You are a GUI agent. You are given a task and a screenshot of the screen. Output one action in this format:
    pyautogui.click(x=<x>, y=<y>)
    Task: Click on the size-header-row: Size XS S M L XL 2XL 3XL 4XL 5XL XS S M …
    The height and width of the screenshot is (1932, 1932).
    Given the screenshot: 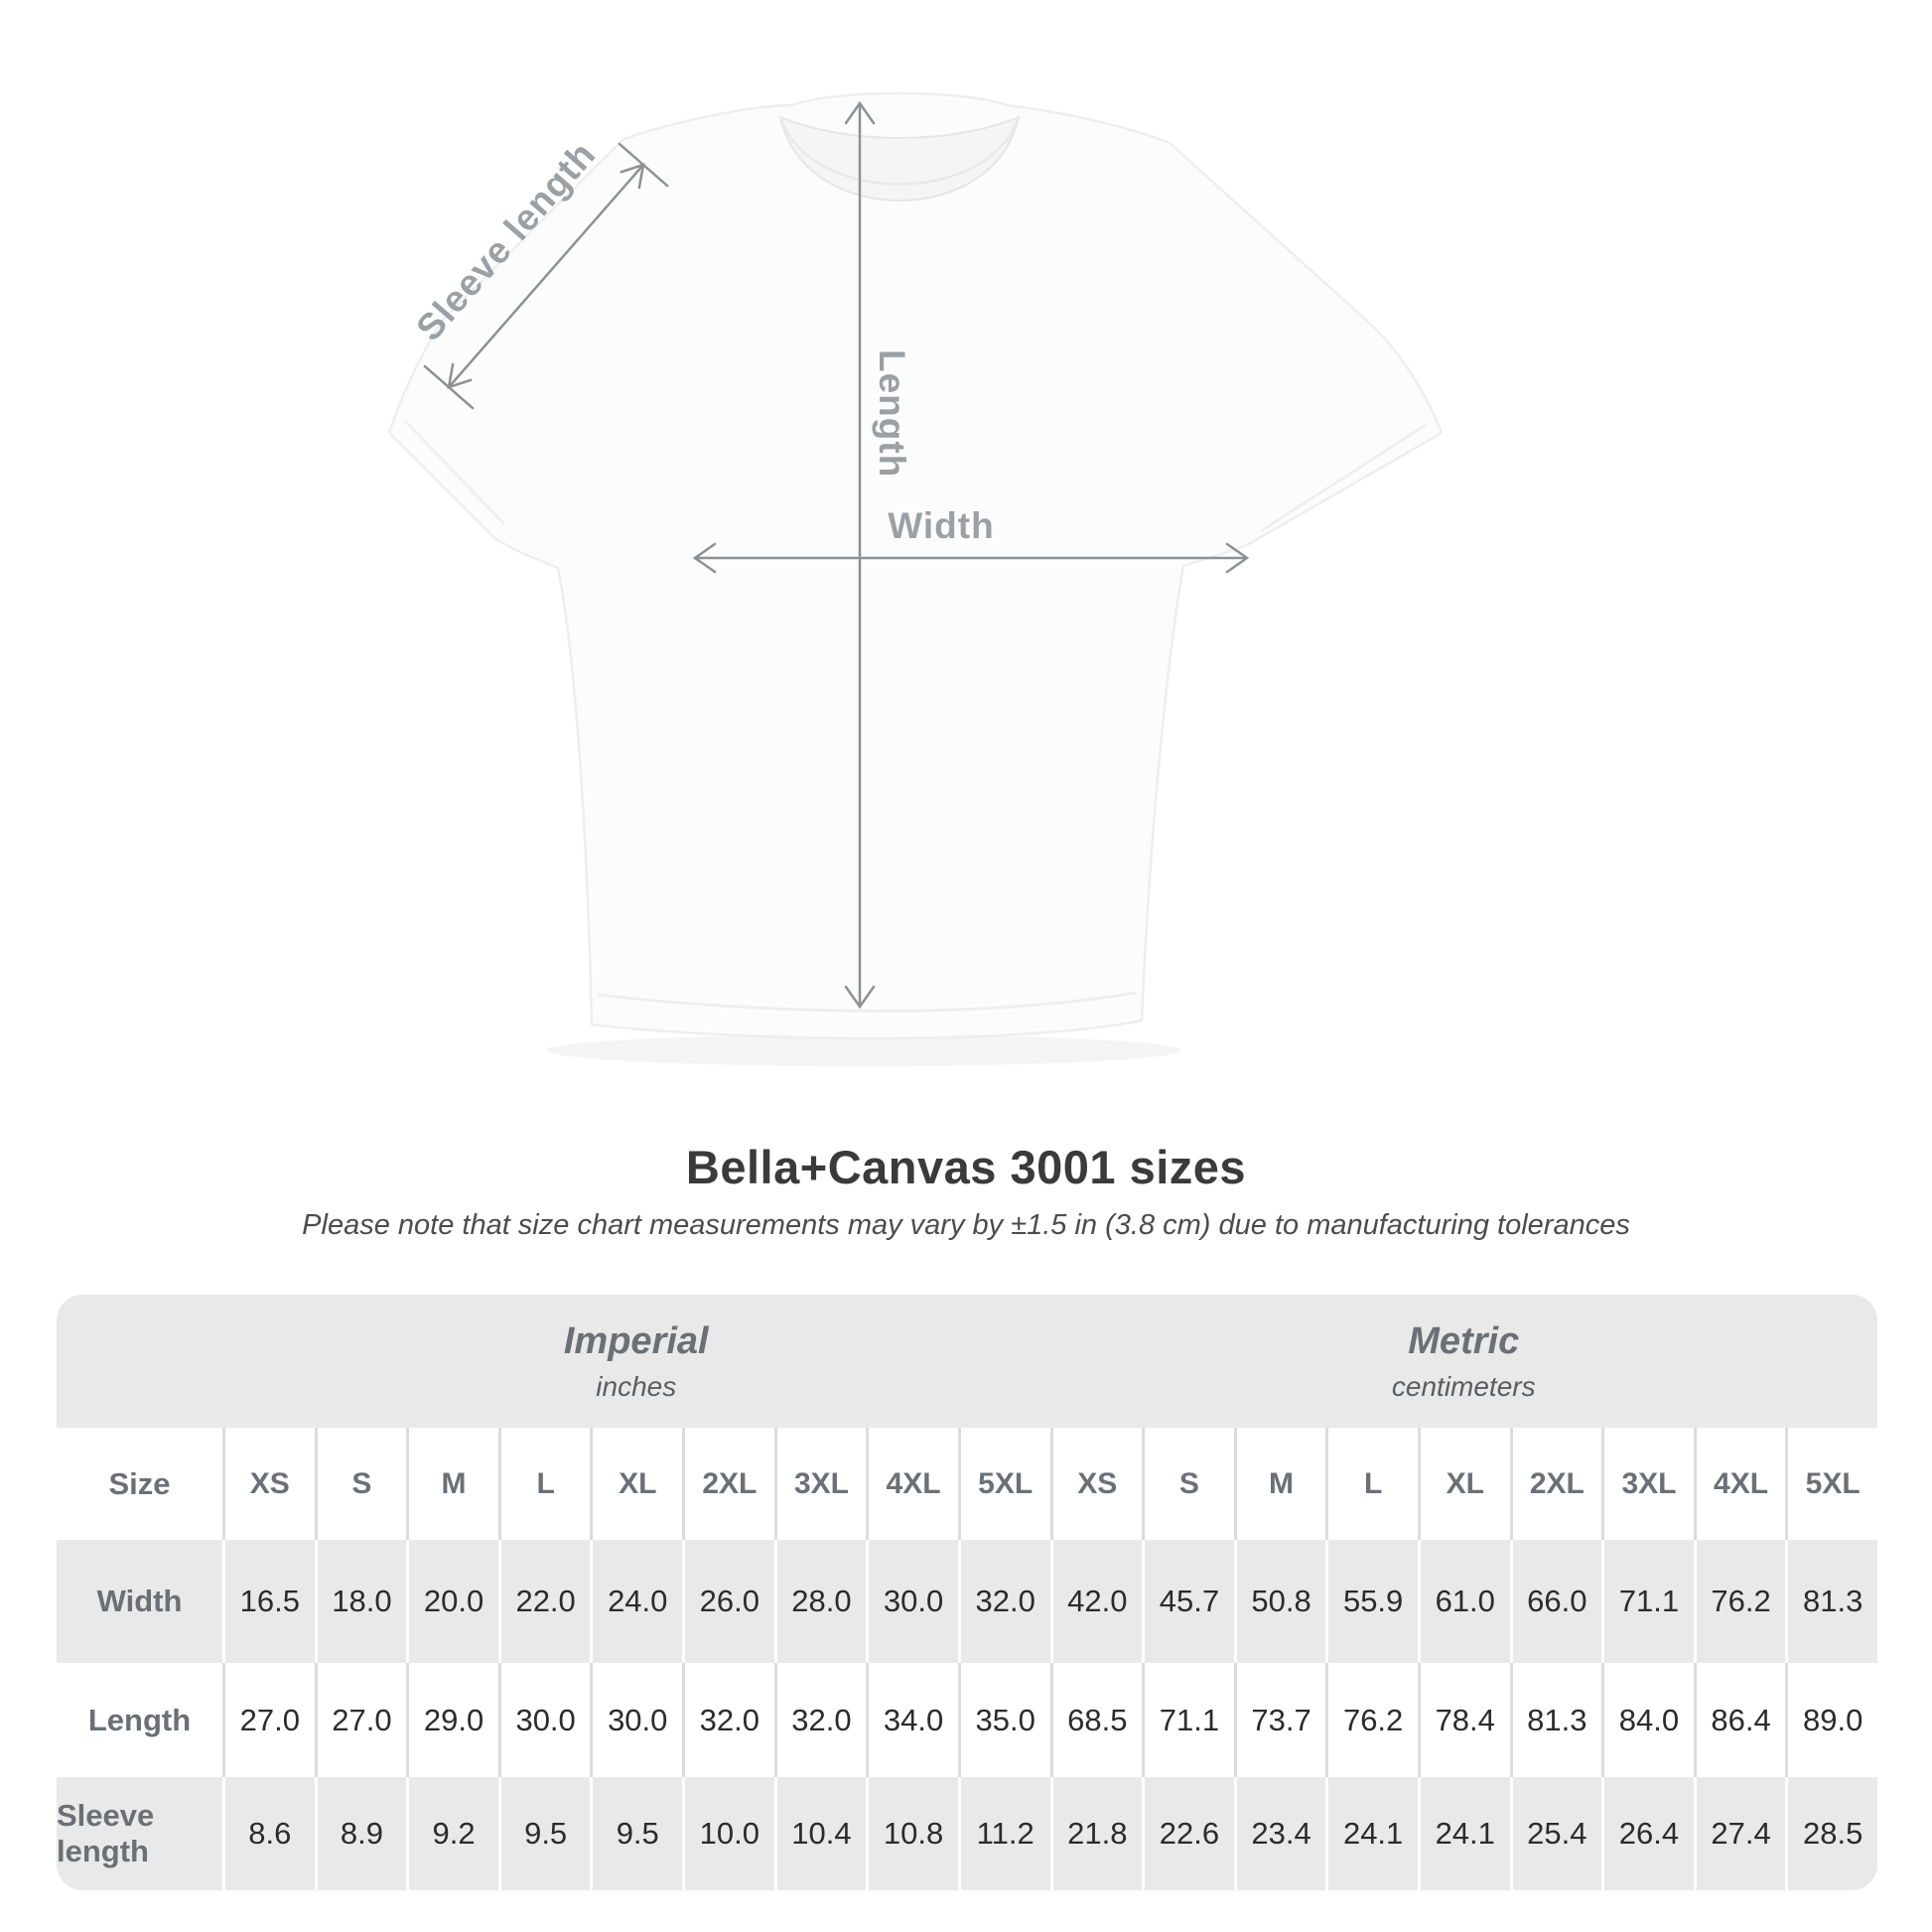 What is the action you would take?
    pyautogui.click(x=967, y=1484)
    